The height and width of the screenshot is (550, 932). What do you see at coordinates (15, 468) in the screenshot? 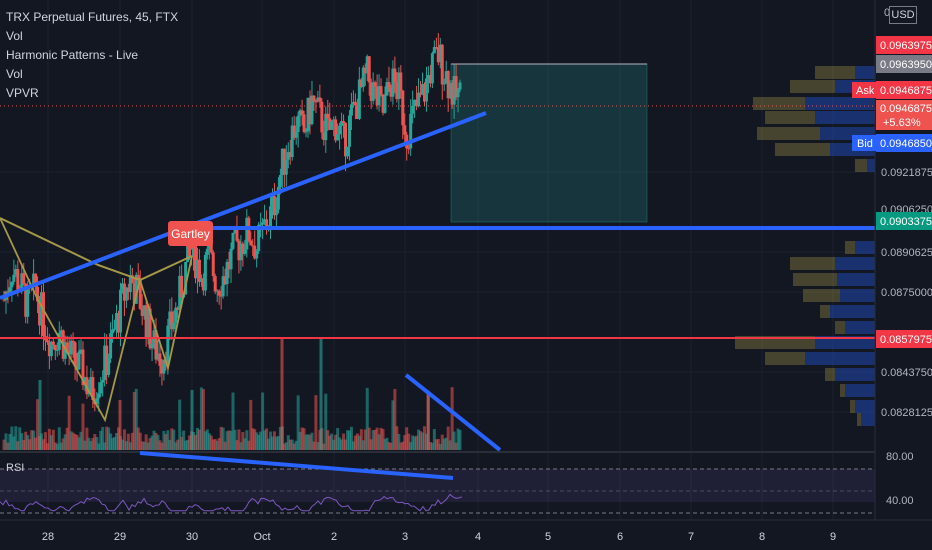
I see `rsi-legend: RSI` at bounding box center [15, 468].